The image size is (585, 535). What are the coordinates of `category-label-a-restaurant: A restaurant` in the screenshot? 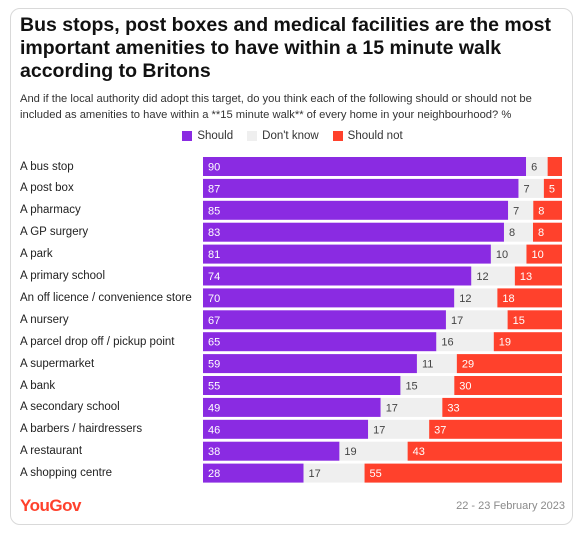 It's located at (51, 451).